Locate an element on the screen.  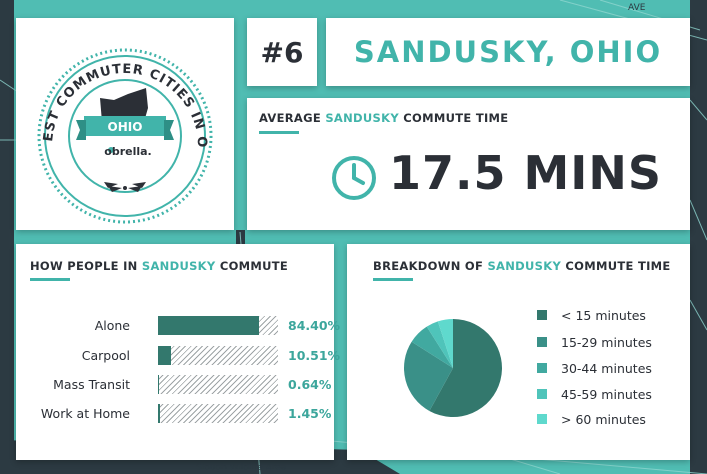
legend-label: > 60 minutes is located at coordinates (603, 419).